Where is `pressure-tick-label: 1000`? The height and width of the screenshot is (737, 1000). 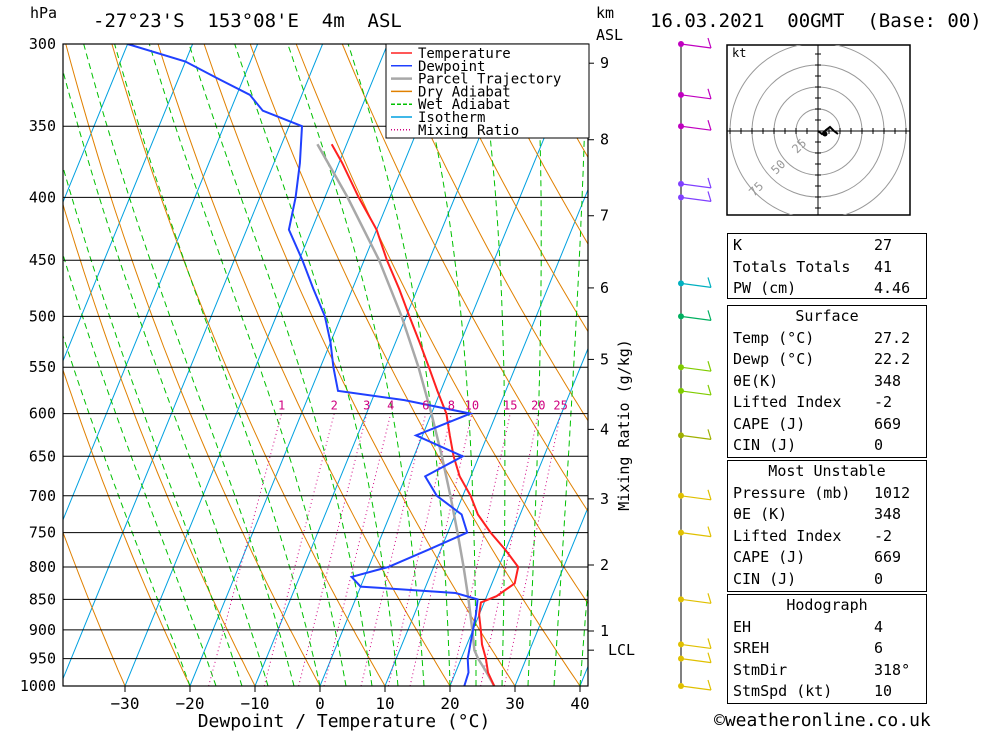
pressure-tick-label: 1000 is located at coordinates (38, 686).